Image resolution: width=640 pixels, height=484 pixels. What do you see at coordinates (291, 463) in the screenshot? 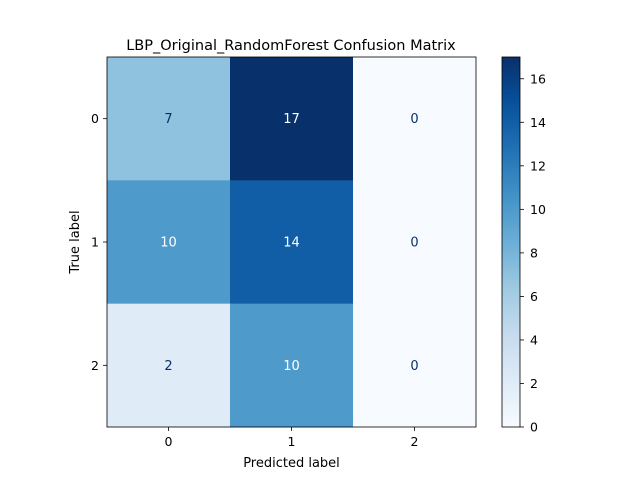
I see `x-axis-label: Predicted label` at bounding box center [291, 463].